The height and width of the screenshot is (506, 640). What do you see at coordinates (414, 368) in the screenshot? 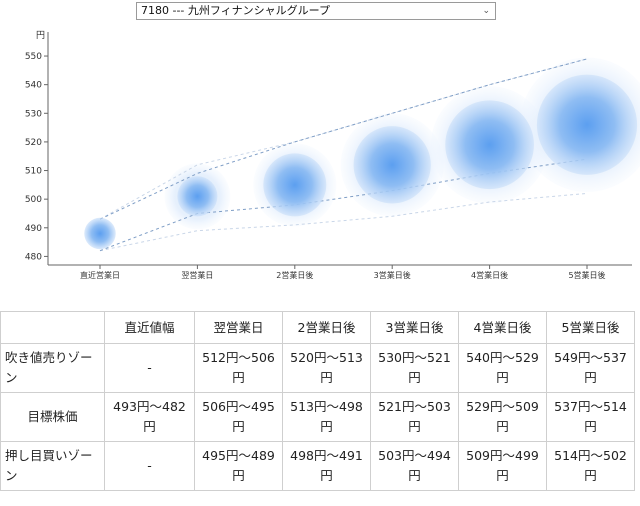
I see `table-cell: 530円～521円` at bounding box center [414, 368].